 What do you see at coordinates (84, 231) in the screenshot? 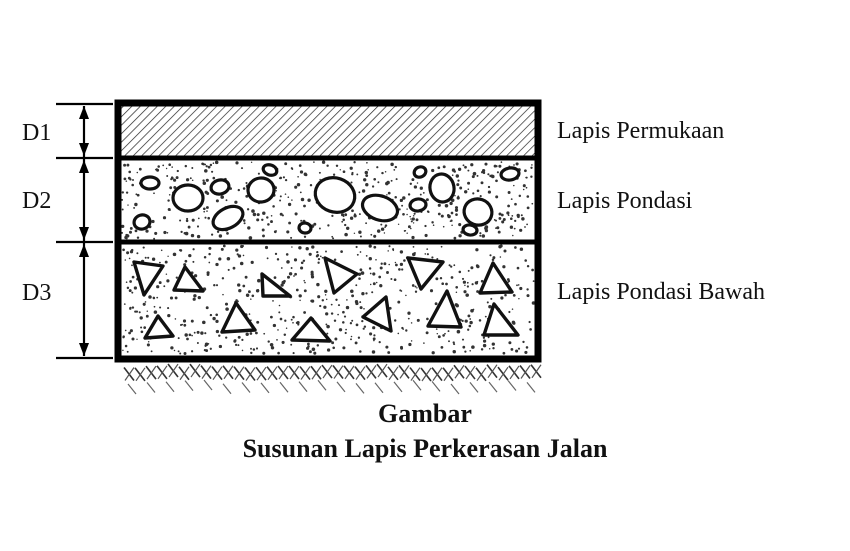
I see `dimension-arrows` at bounding box center [84, 231].